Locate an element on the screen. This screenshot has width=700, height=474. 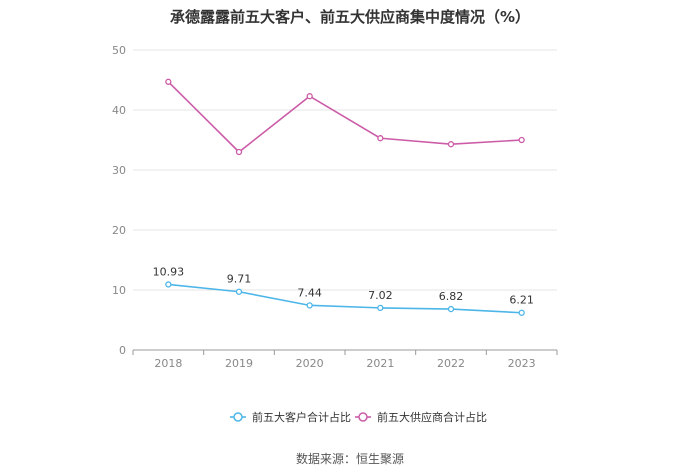
data-source: 数据来源：恒生聚源 is located at coordinates (349, 459).